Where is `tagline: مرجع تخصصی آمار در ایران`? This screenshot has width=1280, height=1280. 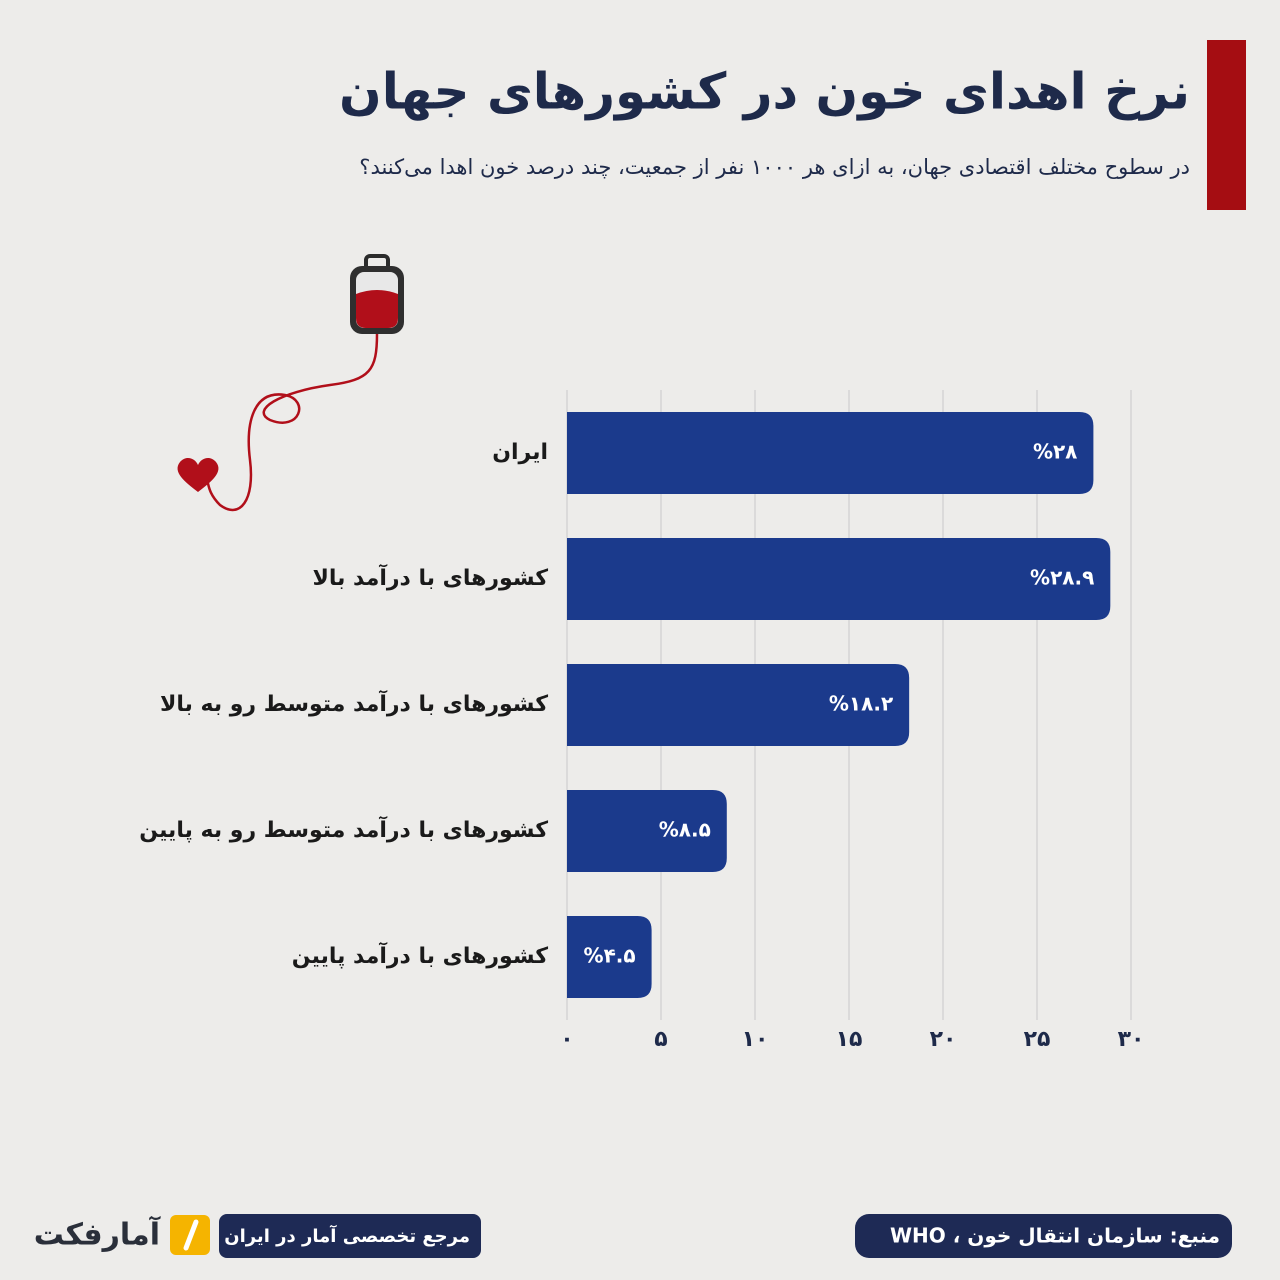
tagline: مرجع تخصصی آمار در ایران is located at coordinates (347, 1235).